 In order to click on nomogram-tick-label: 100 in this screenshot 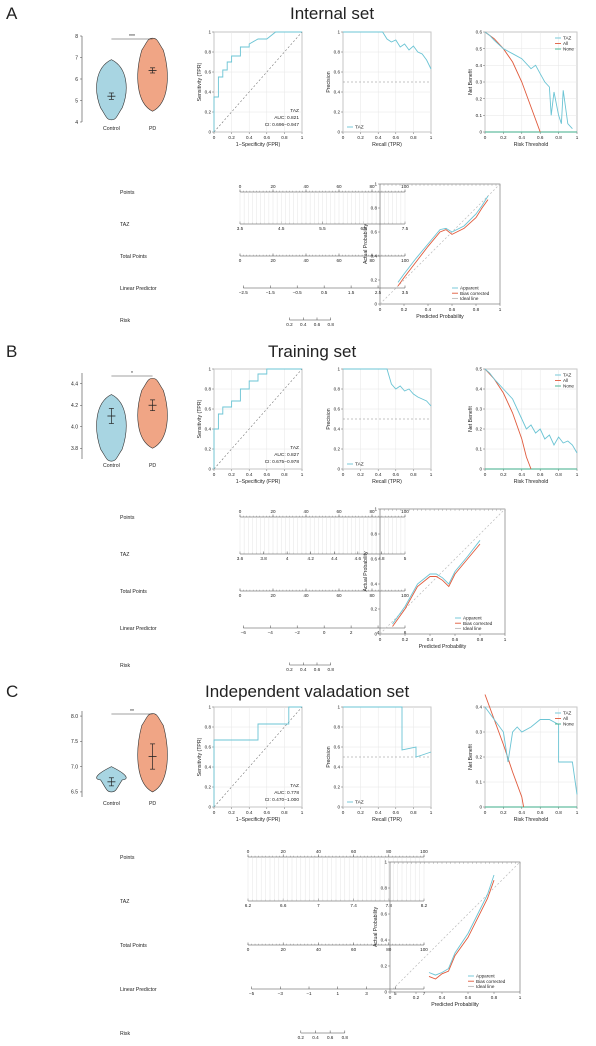, I will do `click(424, 949)`.